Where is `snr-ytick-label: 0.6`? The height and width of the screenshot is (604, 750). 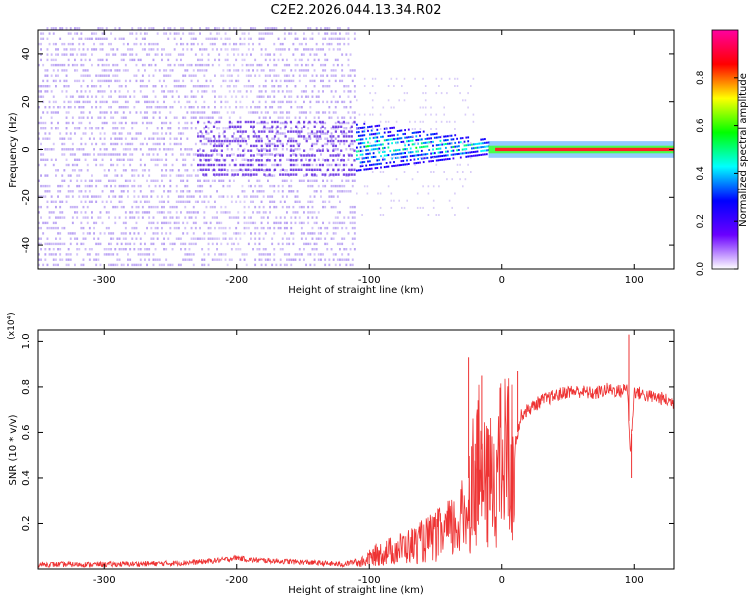 snr-ytick-label: 0.6 is located at coordinates (26, 432).